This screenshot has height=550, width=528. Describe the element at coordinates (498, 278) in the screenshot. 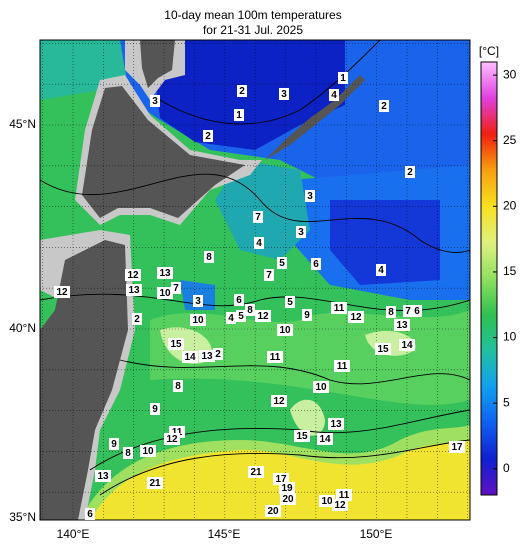

I see `colorbar: 0 5 10 15 20 25 30` at that location.